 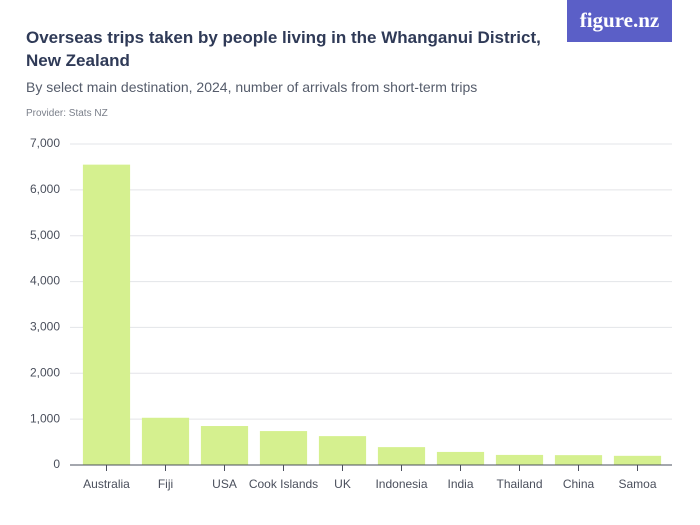 What do you see at coordinates (401, 484) in the screenshot?
I see `x-tick-label: Indonesia` at bounding box center [401, 484].